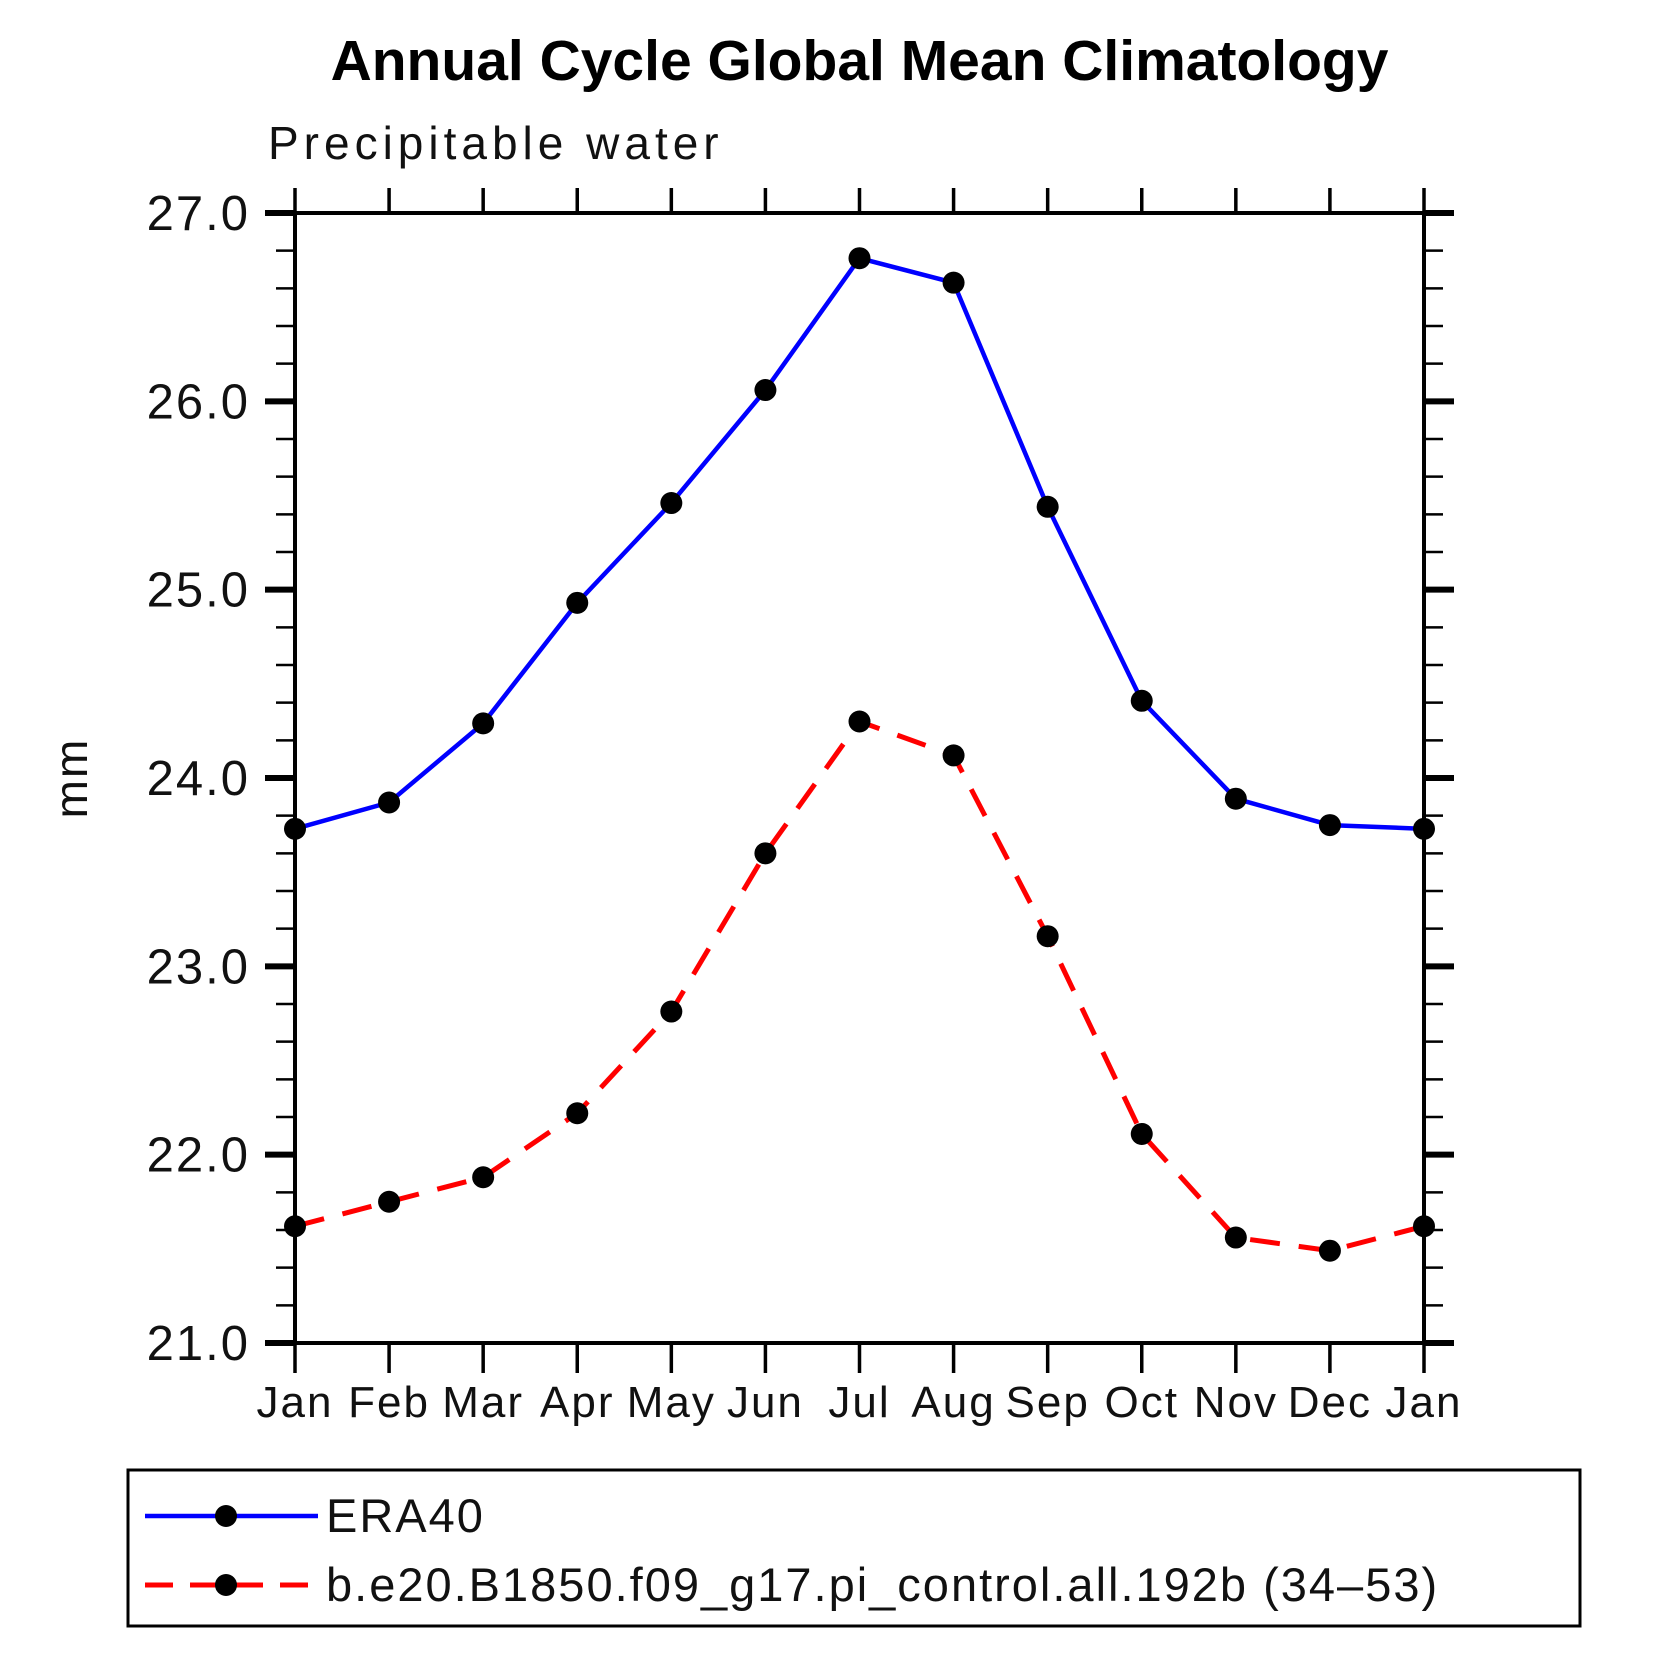 The width and height of the screenshot is (1663, 1663). What do you see at coordinates (1142, 1402) in the screenshot?
I see `x-tick-label: Oct` at bounding box center [1142, 1402].